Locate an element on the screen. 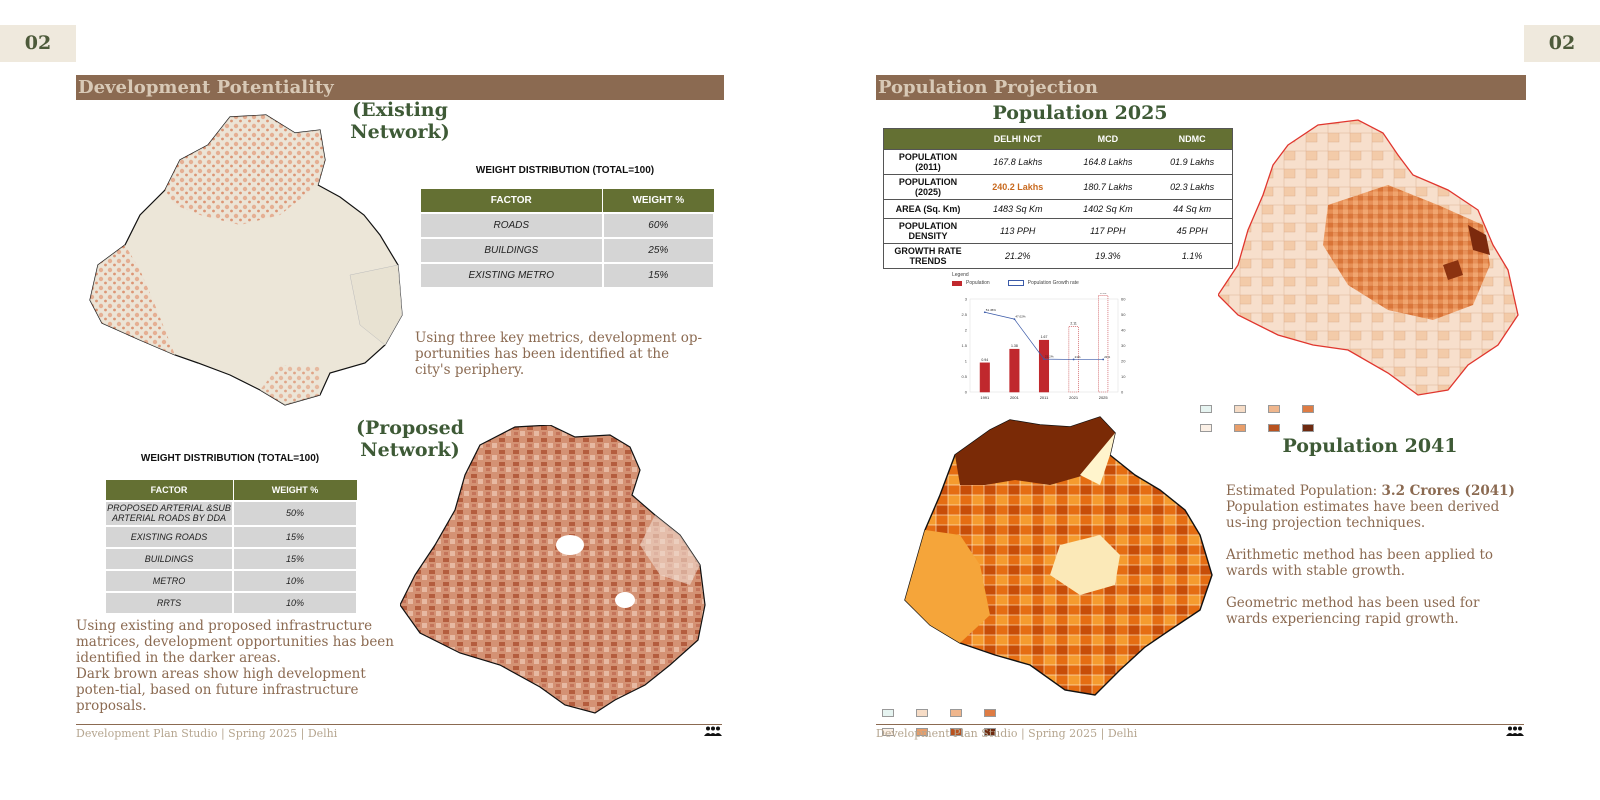 The height and width of the screenshot is (800, 1600). delhi-cell: 167.8 Lakhs is located at coordinates (1018, 162).